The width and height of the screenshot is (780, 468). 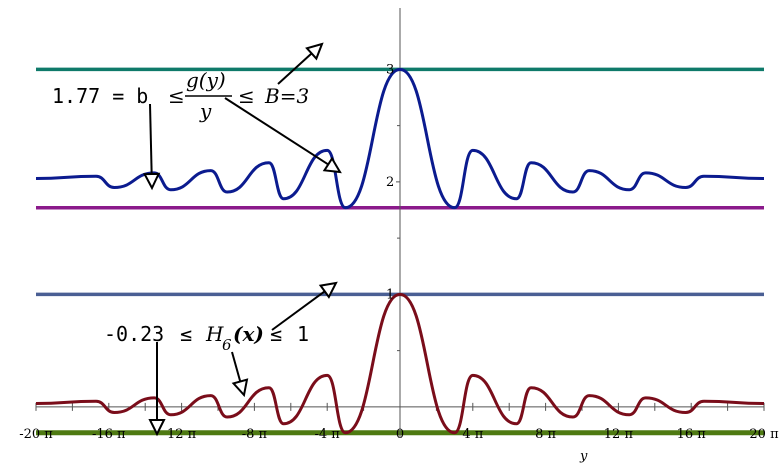 What do you see at coordinates (583, 456) in the screenshot?
I see `x-axis-label: y` at bounding box center [583, 456].